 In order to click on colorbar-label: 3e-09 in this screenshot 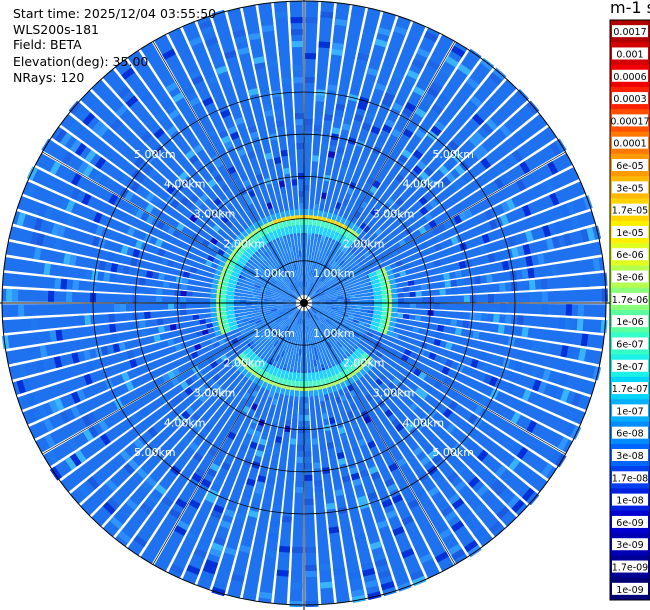, I will do `click(629, 545)`.